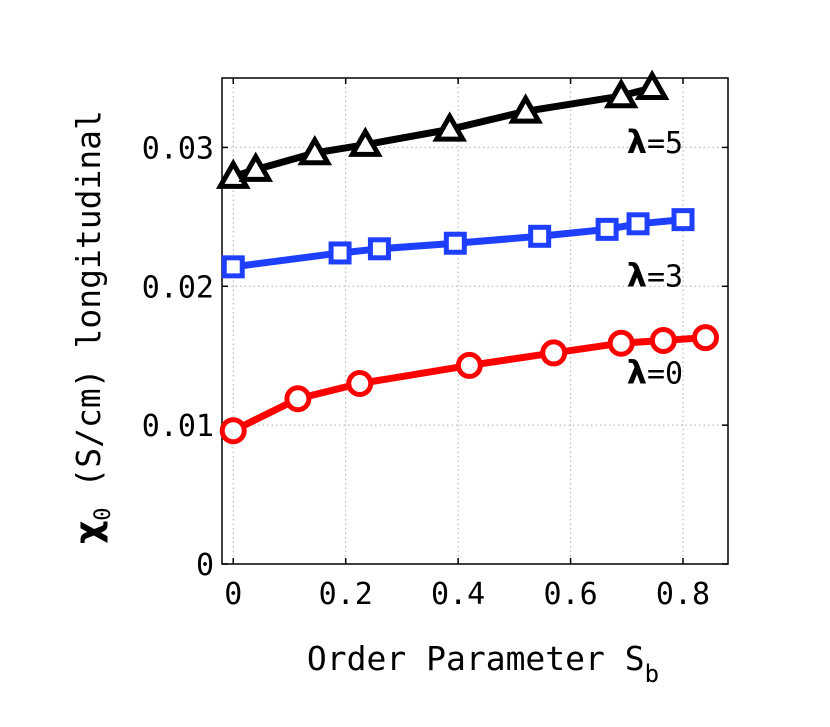 This screenshot has height=727, width=830. Describe the element at coordinates (652, 674) in the screenshot. I see `x-axis-label-subscript: b` at that location.